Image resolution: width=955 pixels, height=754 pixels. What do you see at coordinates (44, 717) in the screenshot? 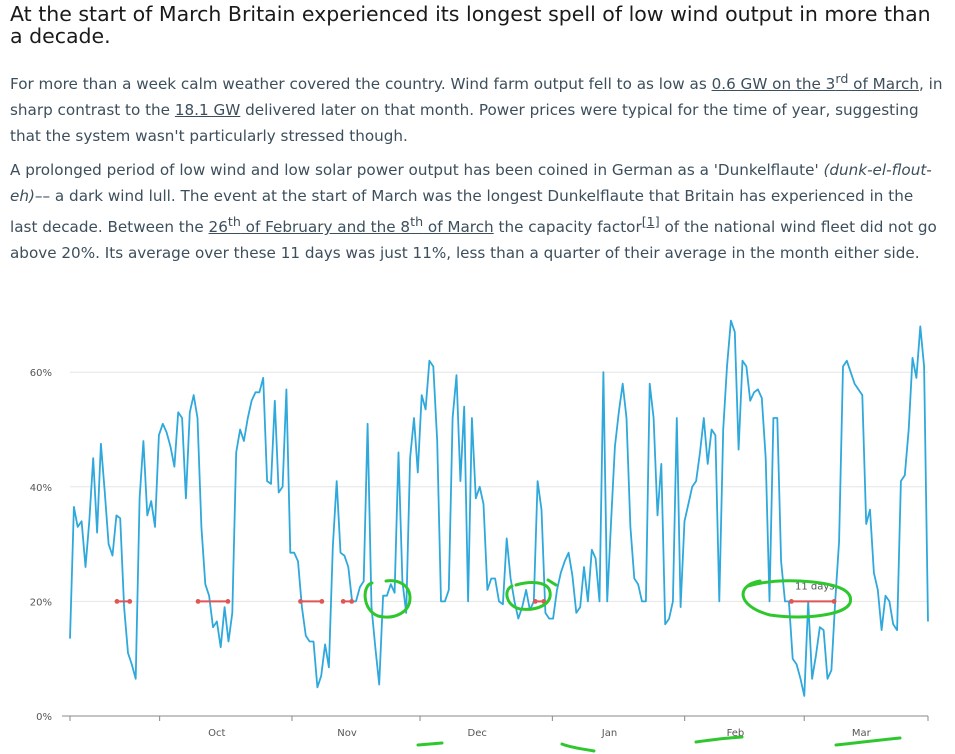
I see `y-tick-label: 0%` at bounding box center [44, 717].